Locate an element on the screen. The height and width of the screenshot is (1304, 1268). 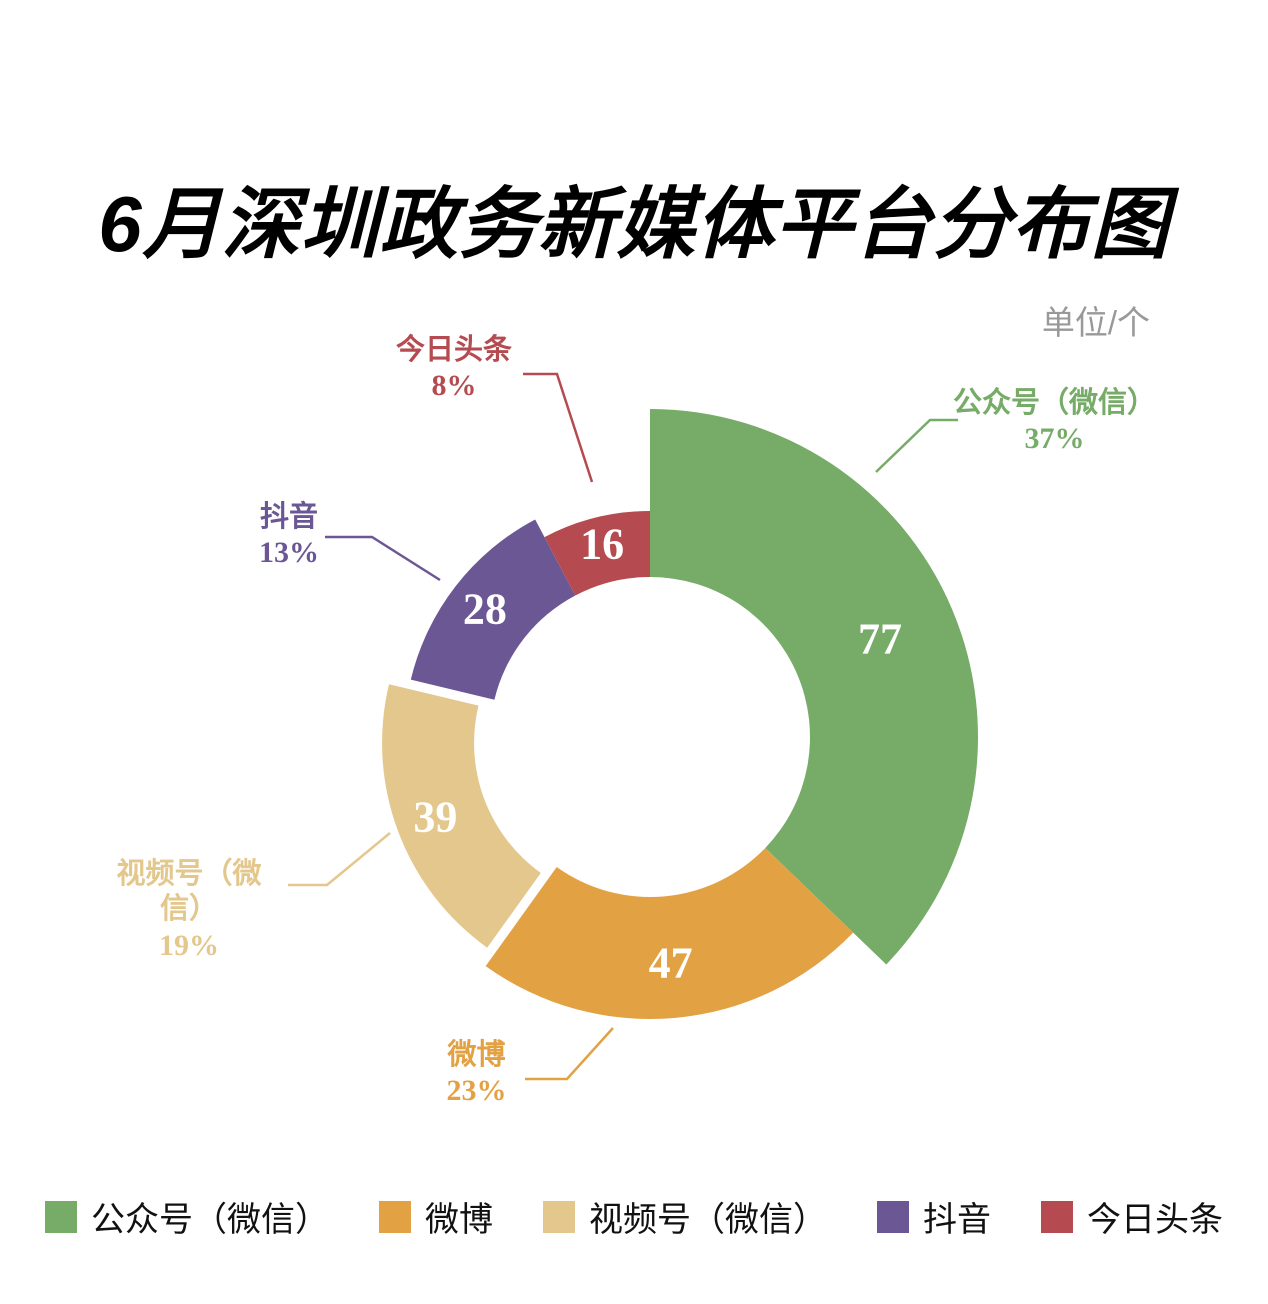
legend-label: 视频号（微信） is located at coordinates (708, 1220).